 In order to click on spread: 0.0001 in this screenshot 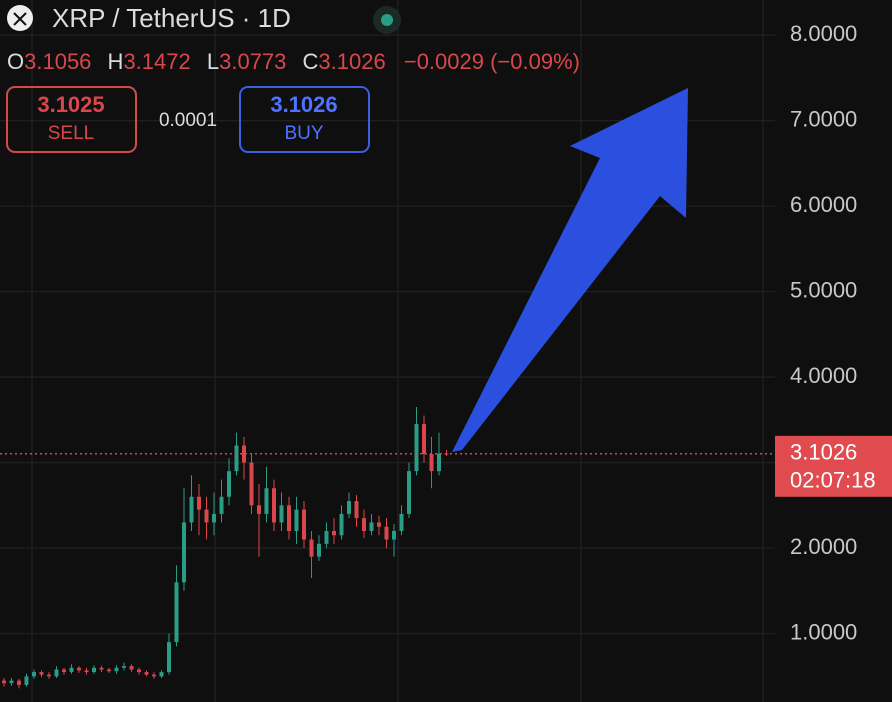, I will do `click(188, 120)`.